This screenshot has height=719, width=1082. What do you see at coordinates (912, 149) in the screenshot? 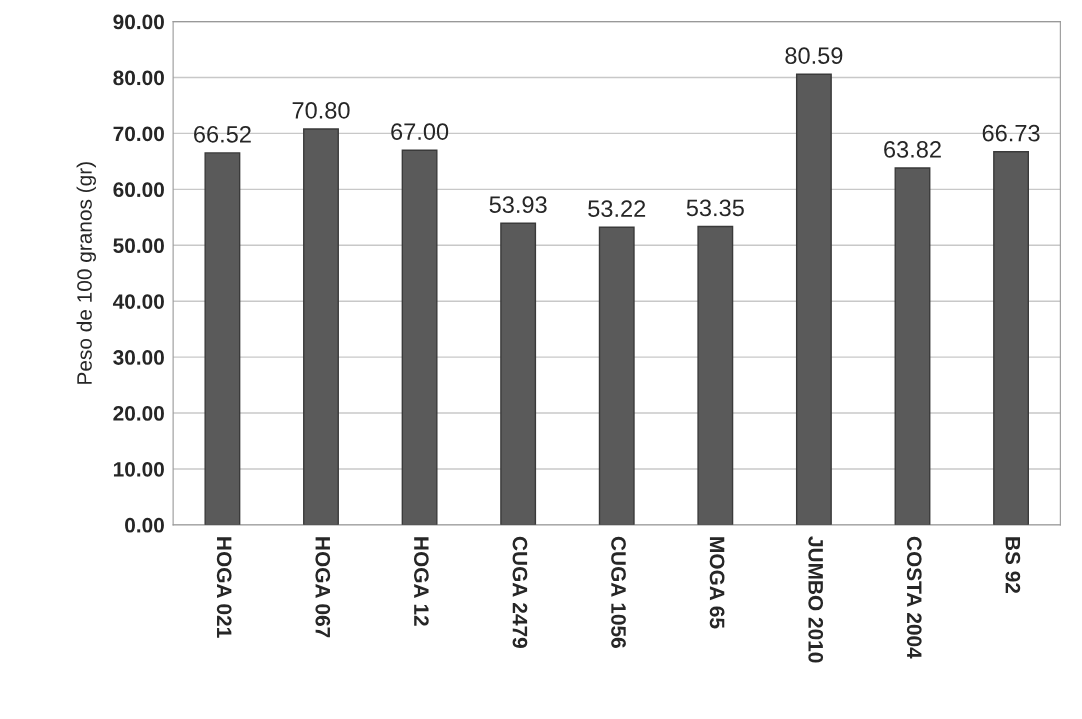
I see `data-label: 63.82` at bounding box center [912, 149].